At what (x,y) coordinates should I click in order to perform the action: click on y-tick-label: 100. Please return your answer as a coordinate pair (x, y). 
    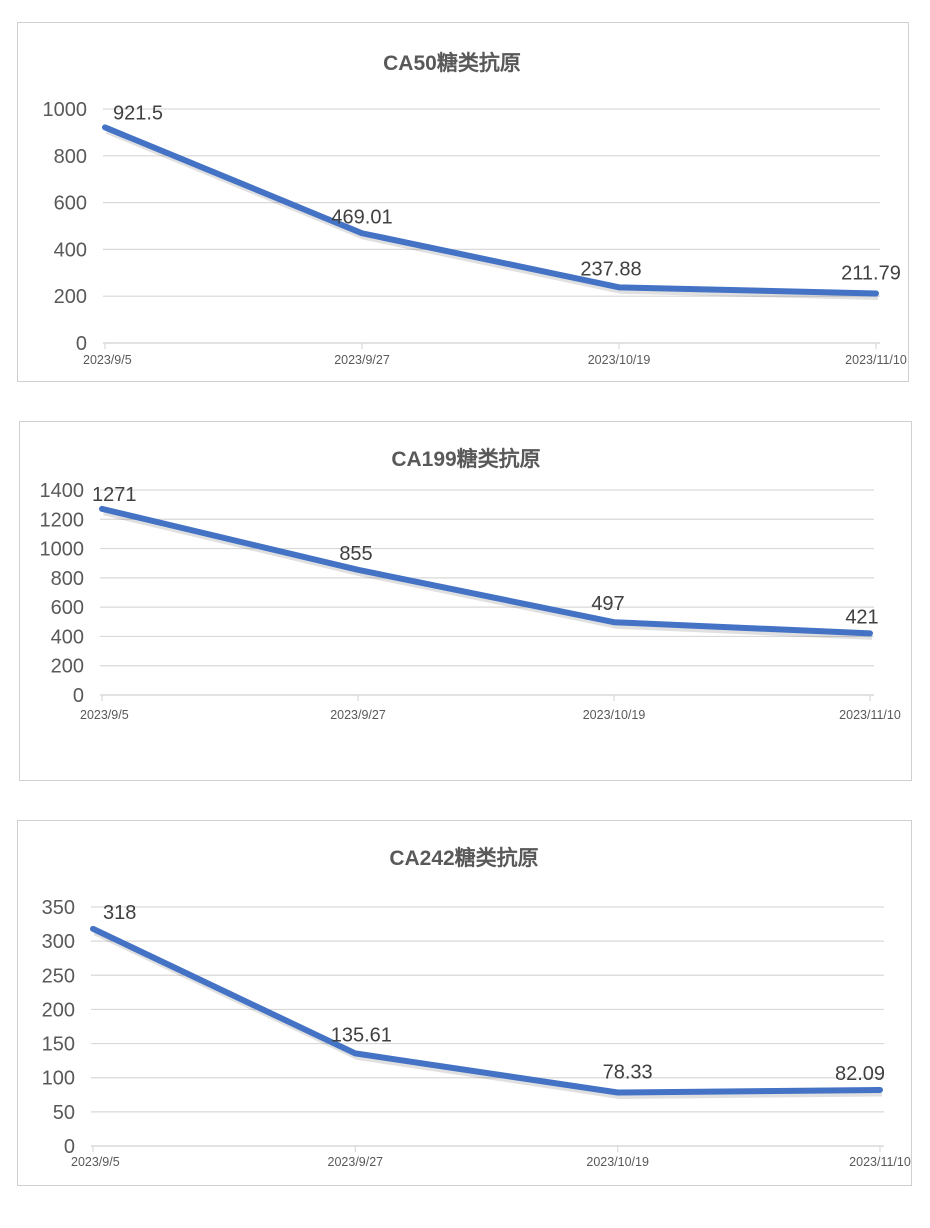
    Looking at the image, I should click on (58, 1079).